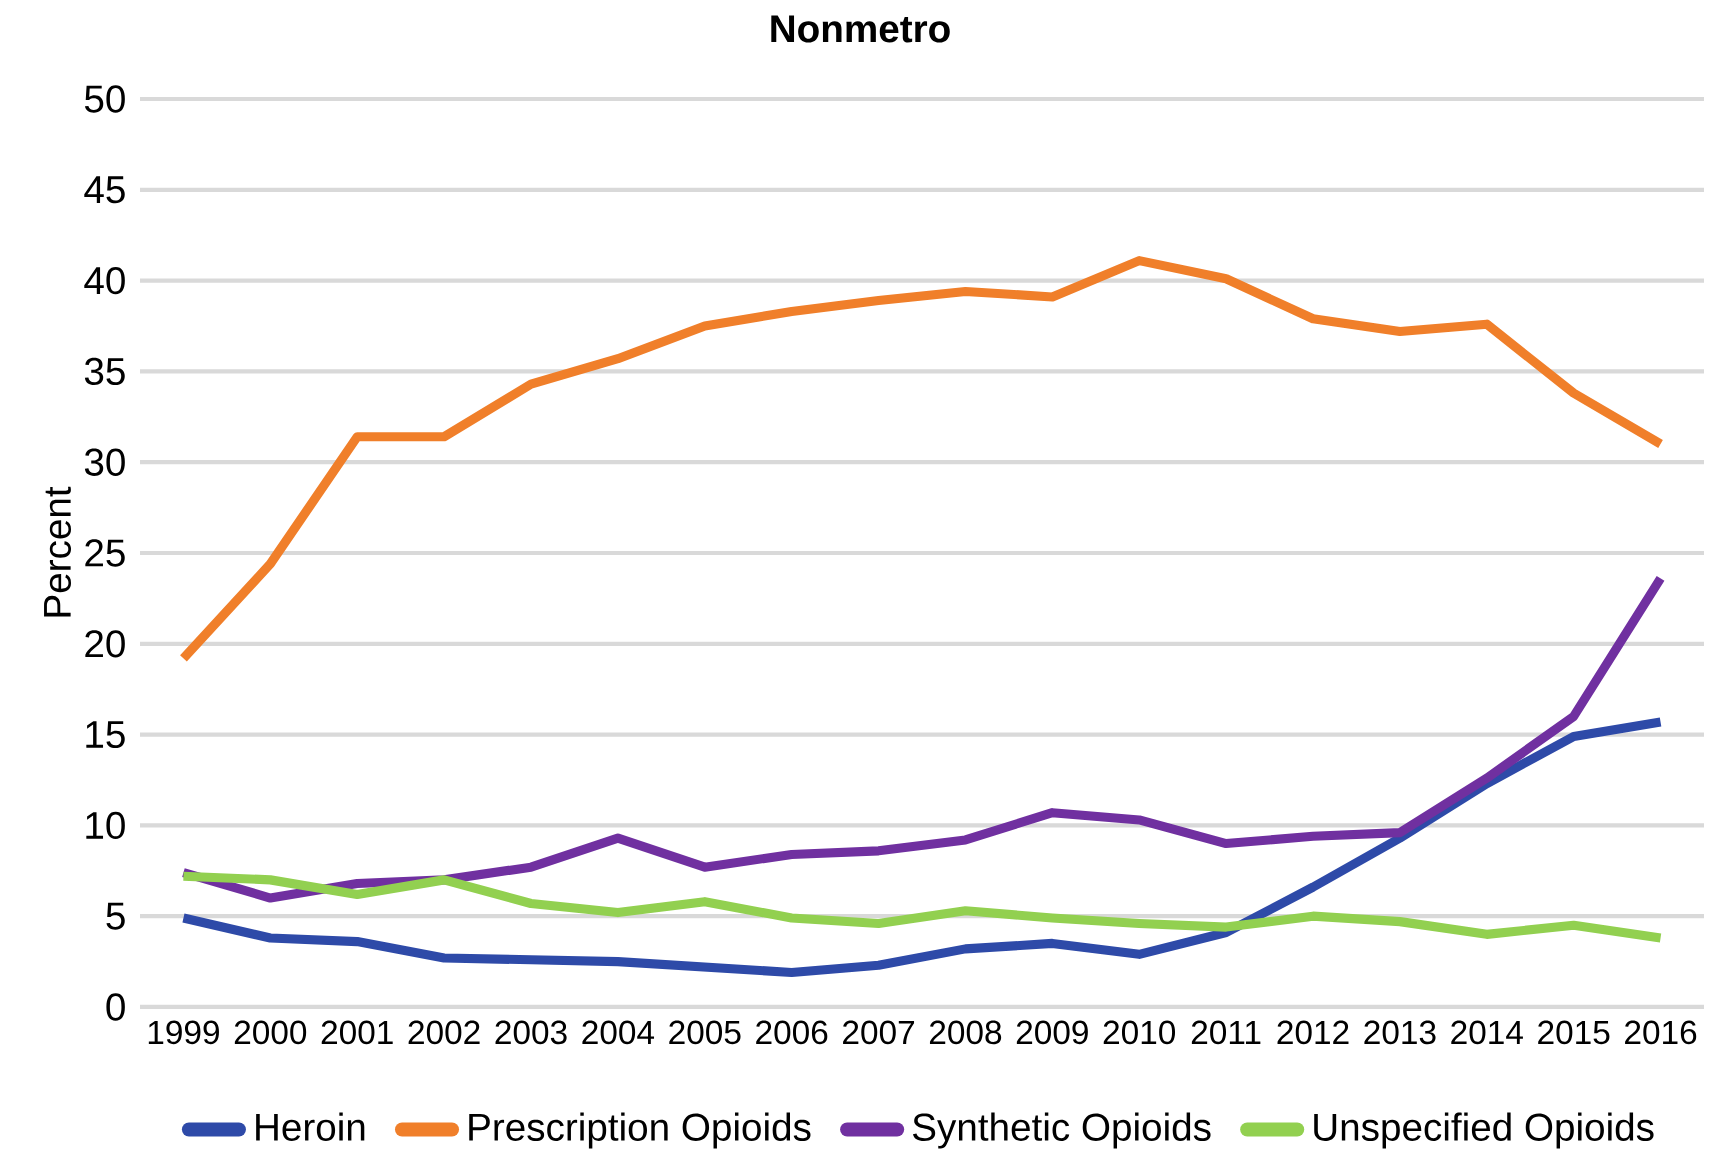 This screenshot has width=1729, height=1160. I want to click on x-tick-label: 2014, so click(1487, 1032).